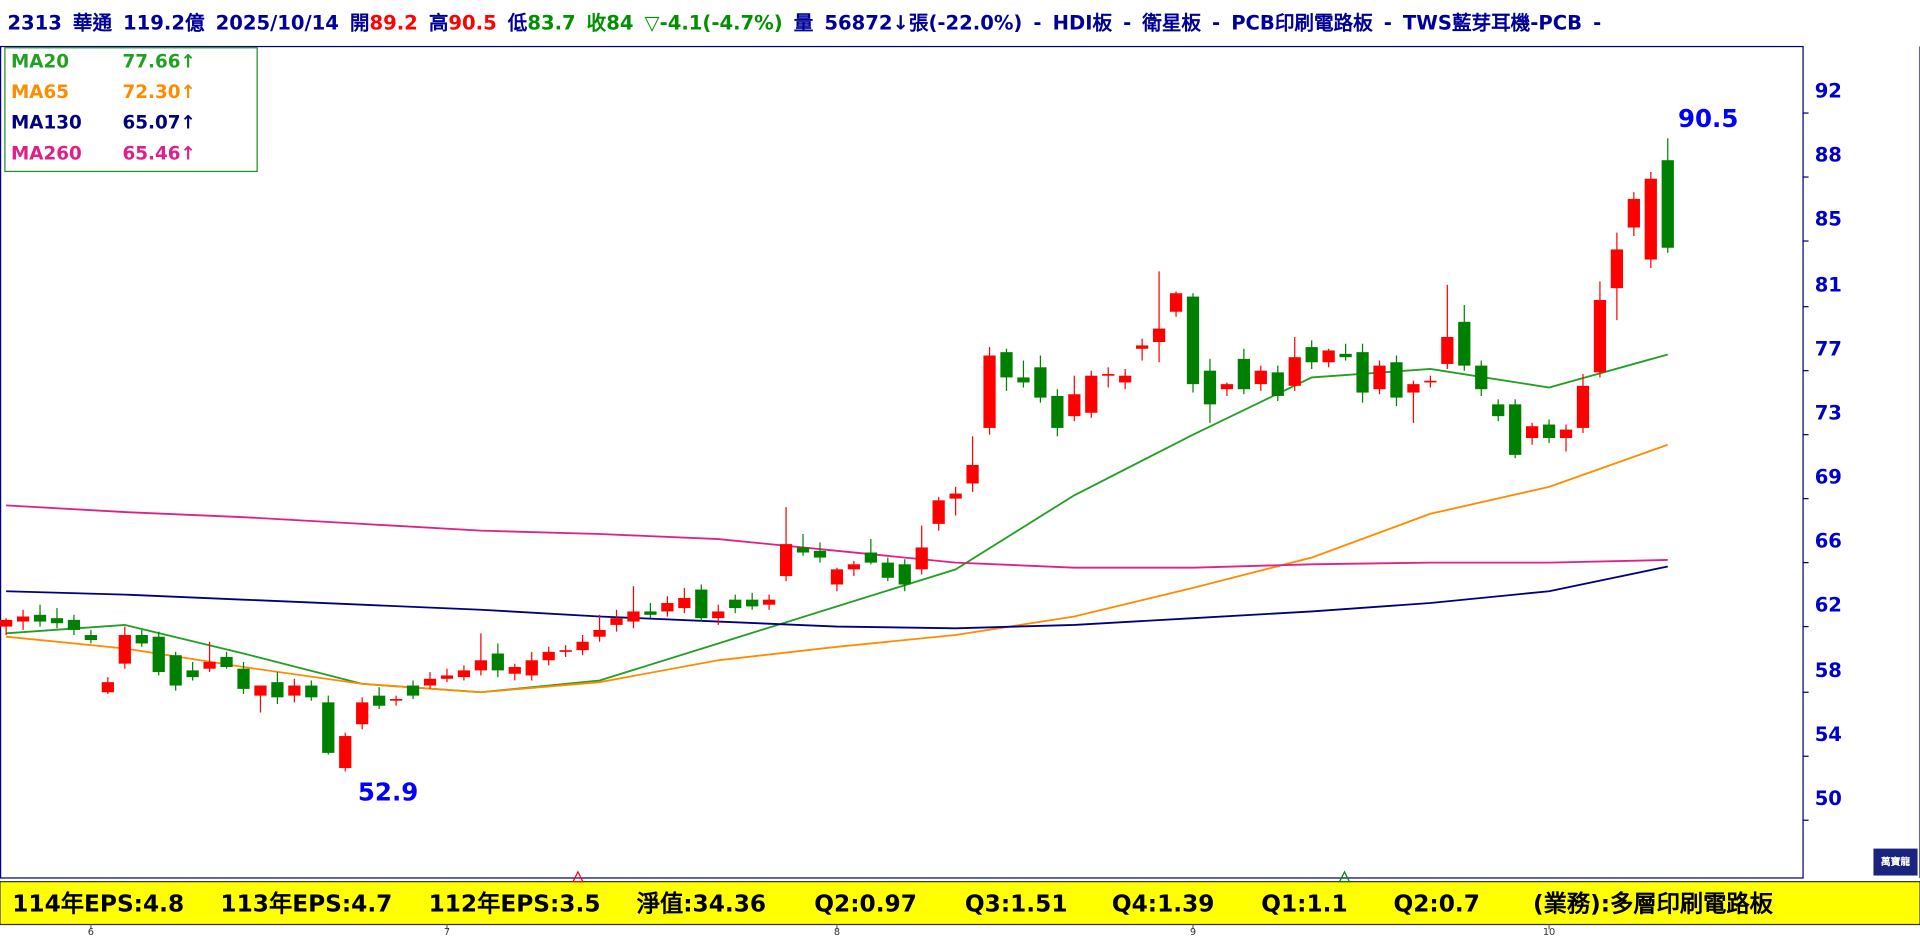 The width and height of the screenshot is (1920, 938). What do you see at coordinates (1016, 903) in the screenshot?
I see `footer-item: Q3:1.51` at bounding box center [1016, 903].